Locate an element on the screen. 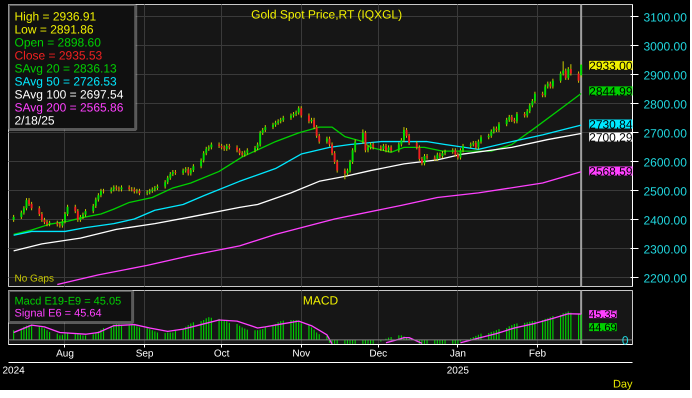 The width and height of the screenshot is (692, 398). x-tick-label: Feb is located at coordinates (537, 354).